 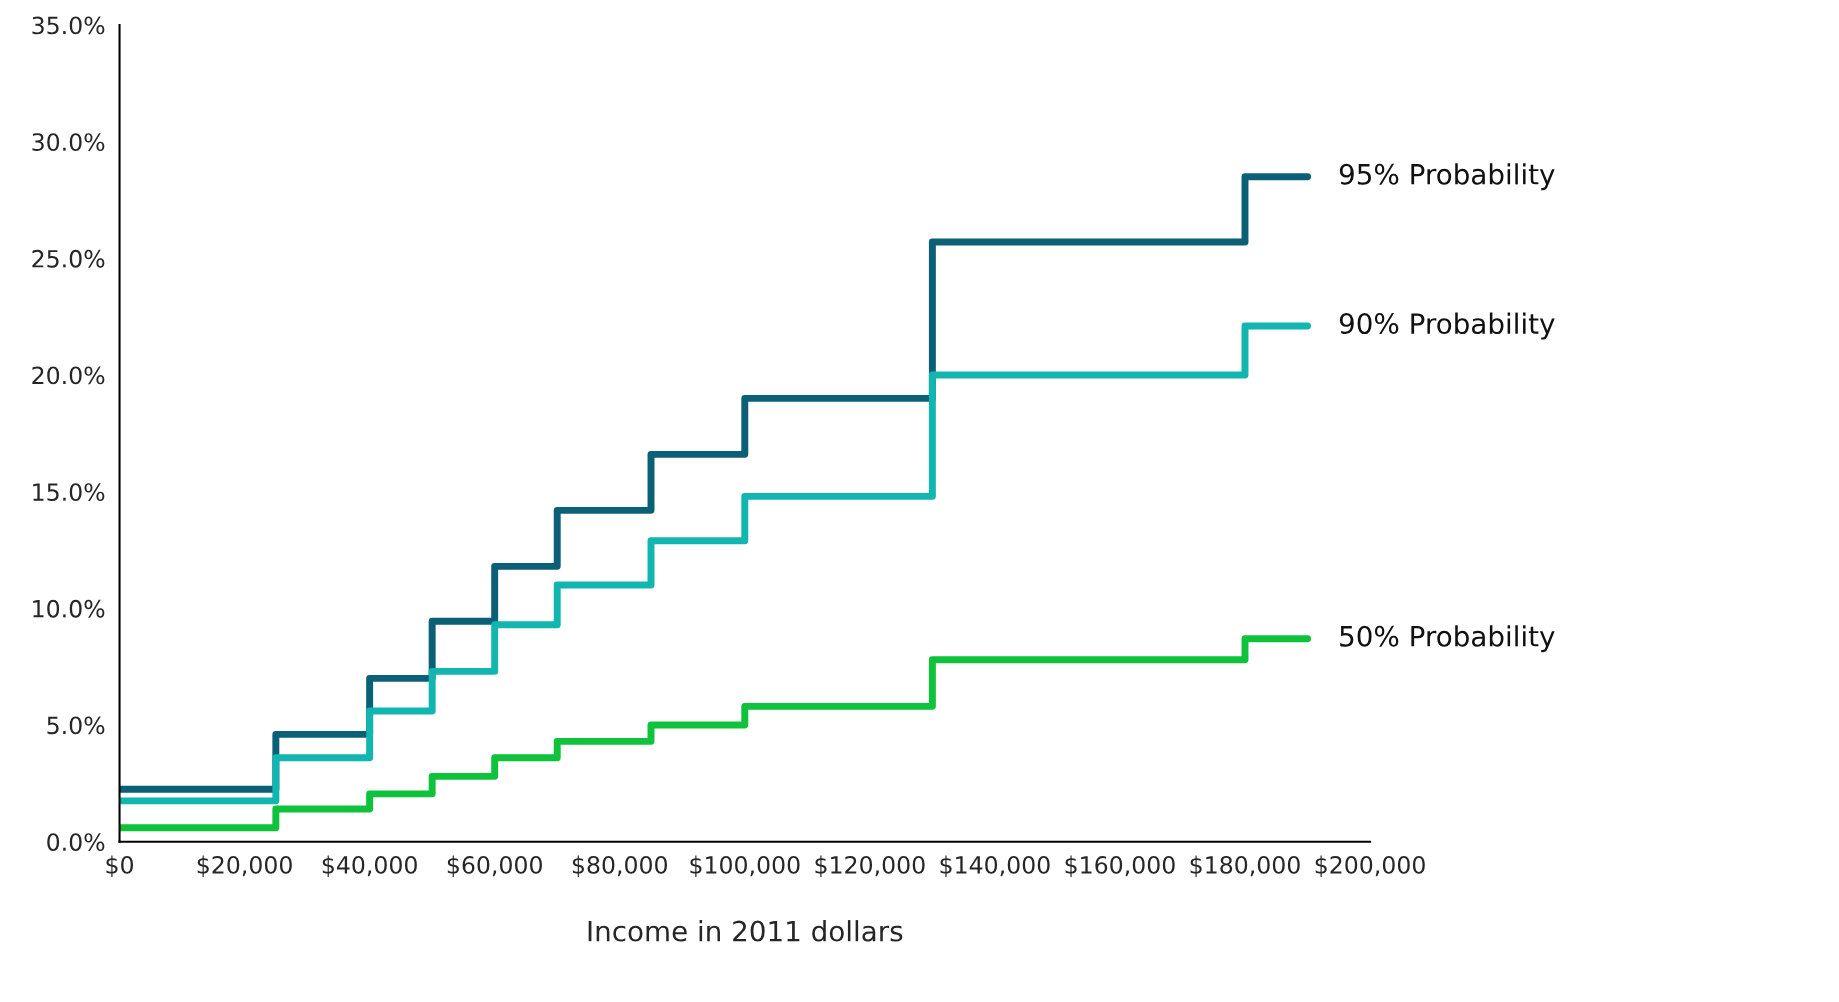 What do you see at coordinates (1447, 639) in the screenshot?
I see `series-label: 50% Probability` at bounding box center [1447, 639].